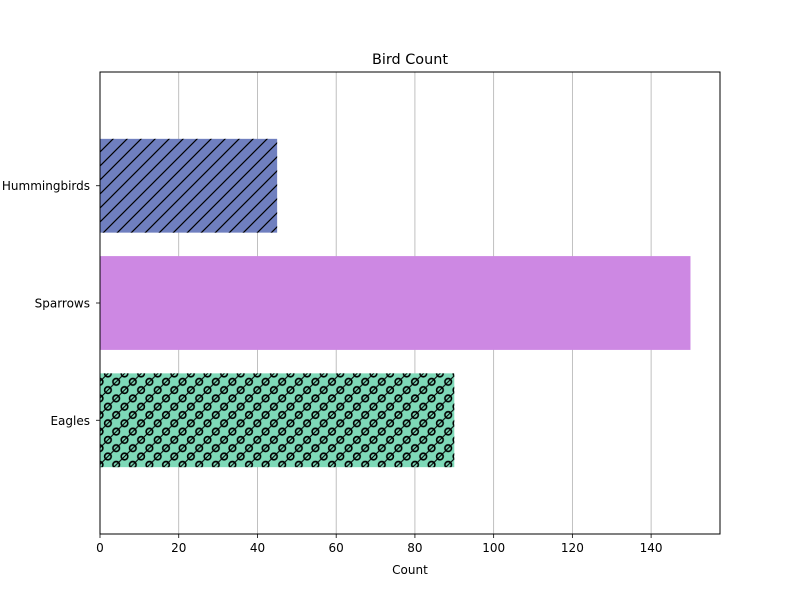 This screenshot has width=800, height=600. What do you see at coordinates (493, 548) in the screenshot?
I see `x-tick-label: 100` at bounding box center [493, 548].